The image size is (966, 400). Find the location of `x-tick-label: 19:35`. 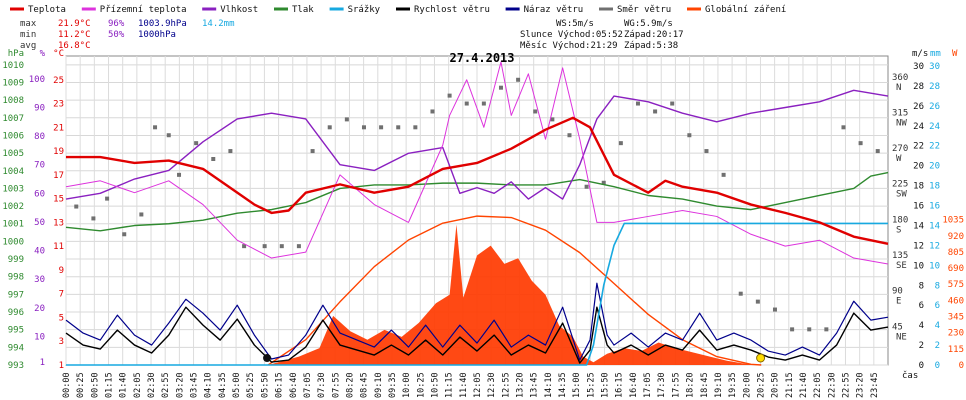

x-tick-label: 19:35 is located at coordinates (733, 385).